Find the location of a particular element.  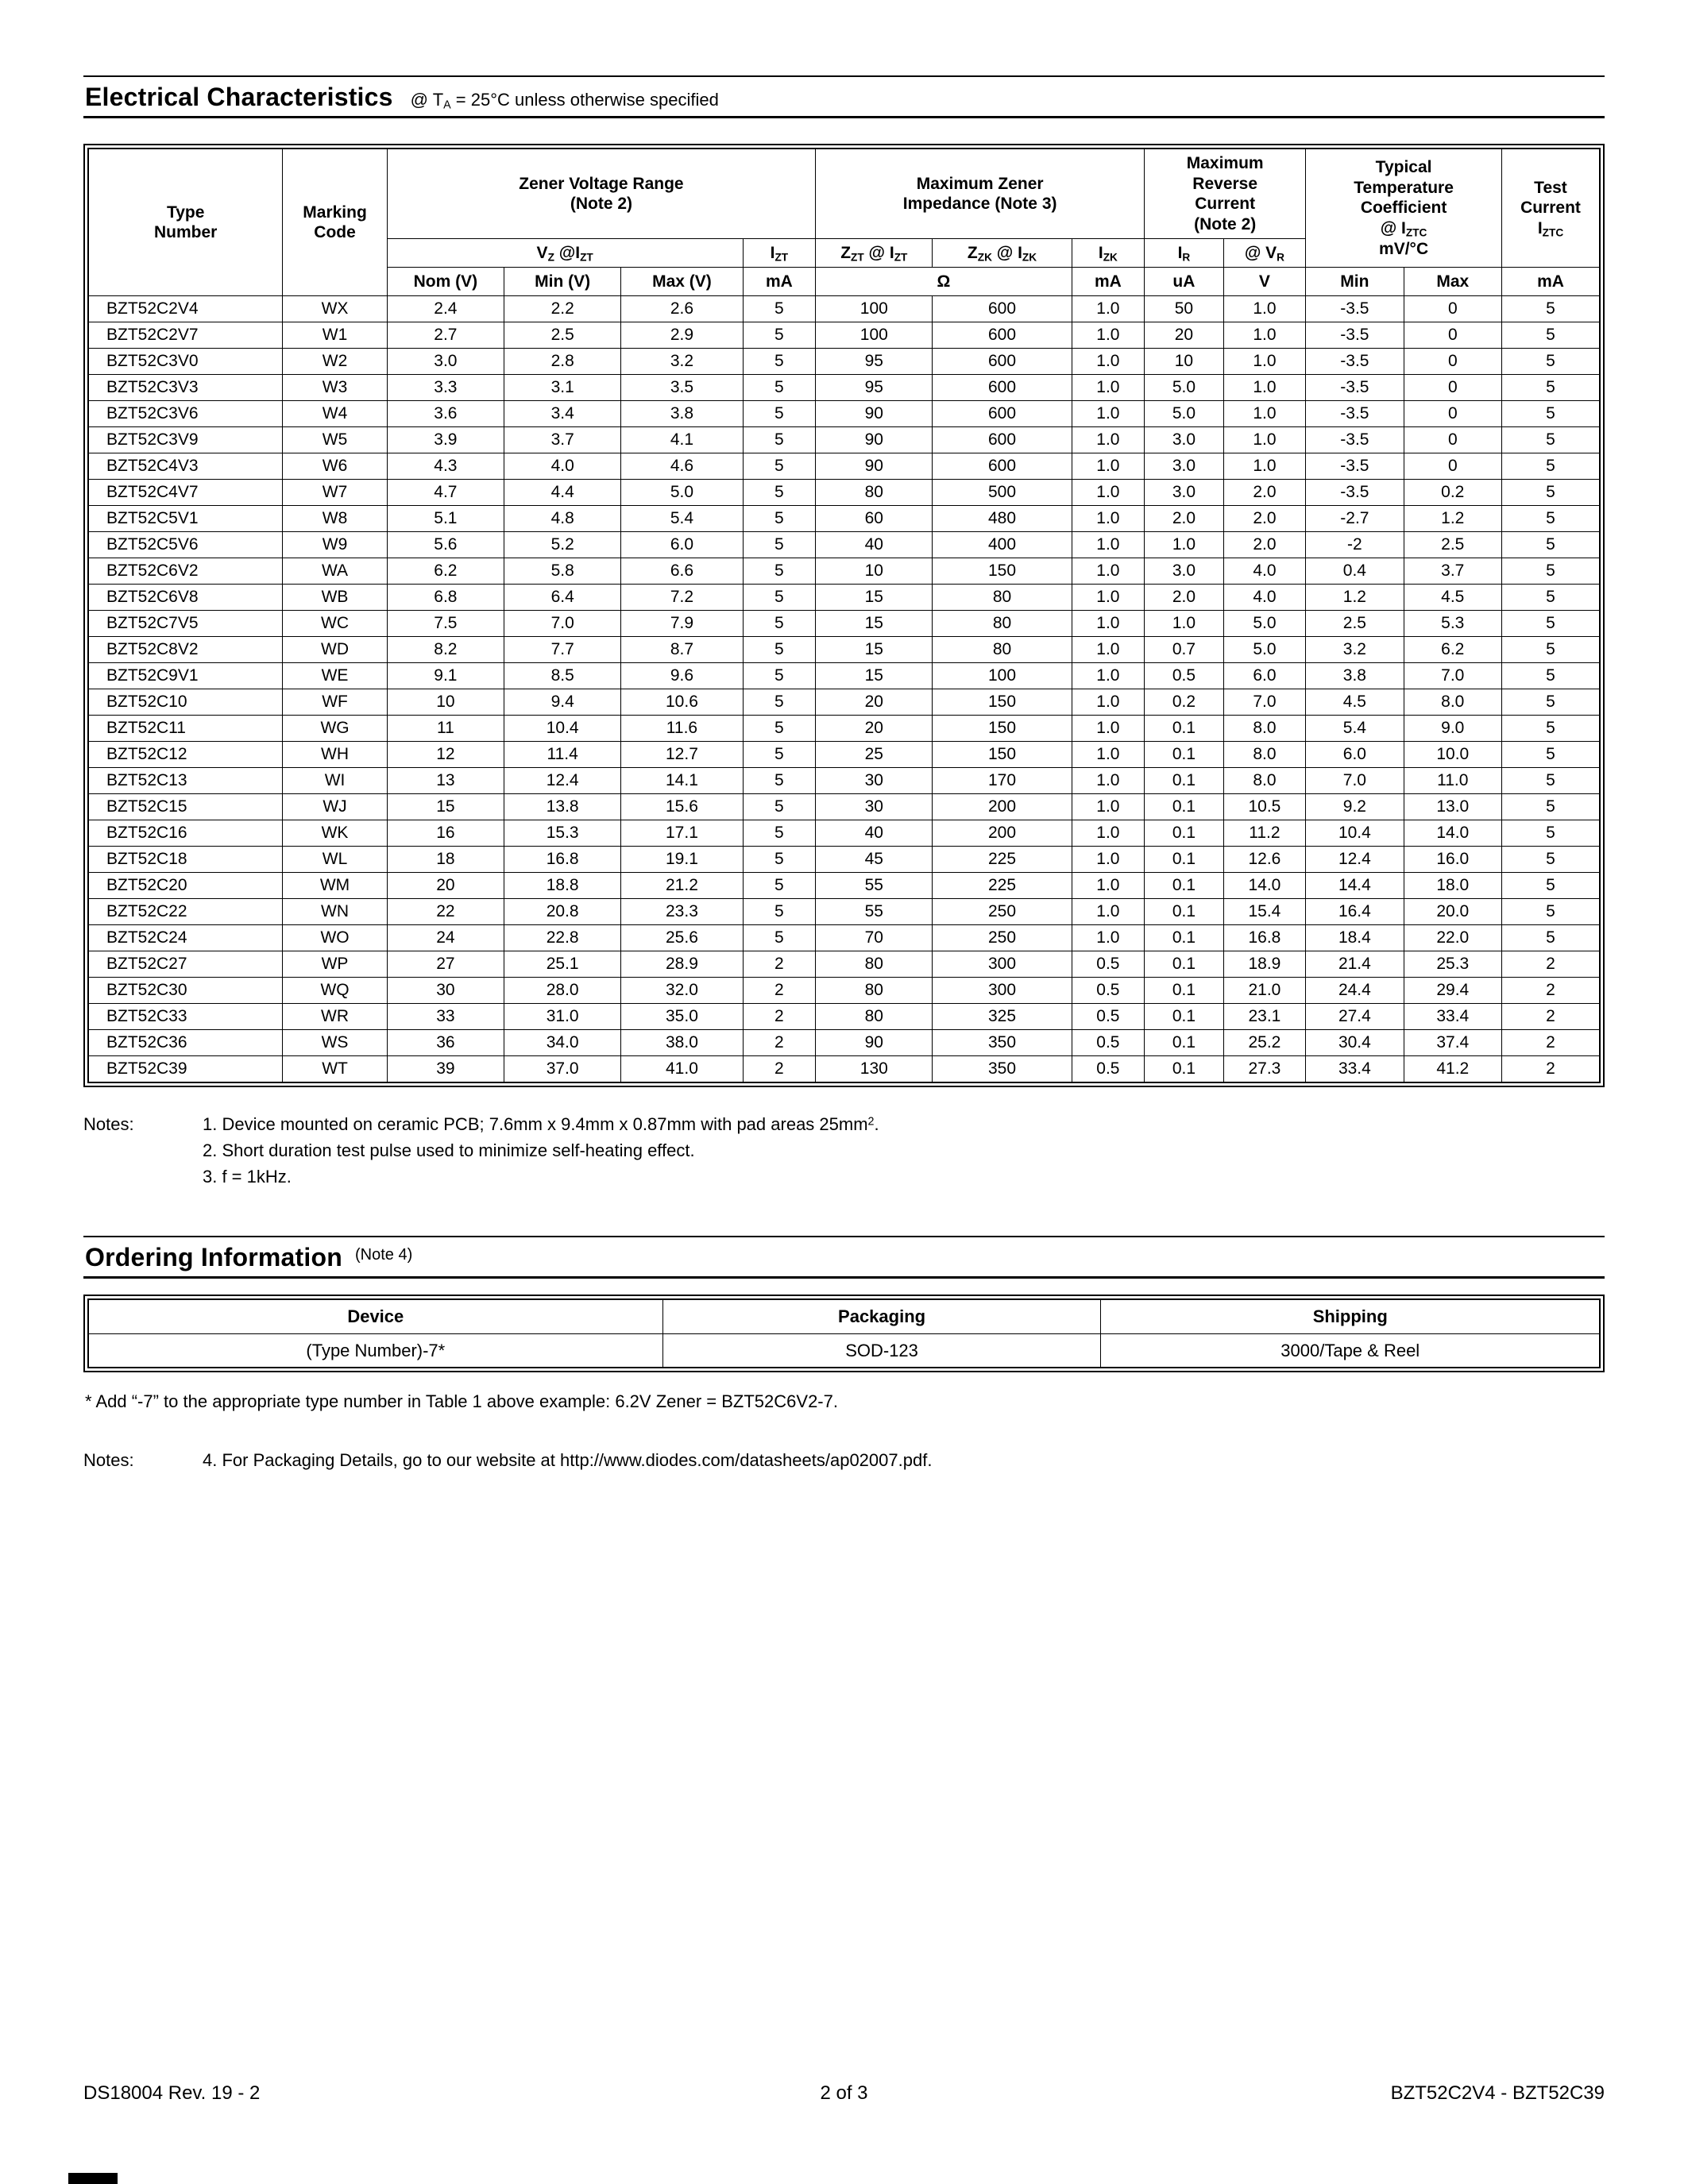

cell-marking-code: WB is located at coordinates (335, 598).